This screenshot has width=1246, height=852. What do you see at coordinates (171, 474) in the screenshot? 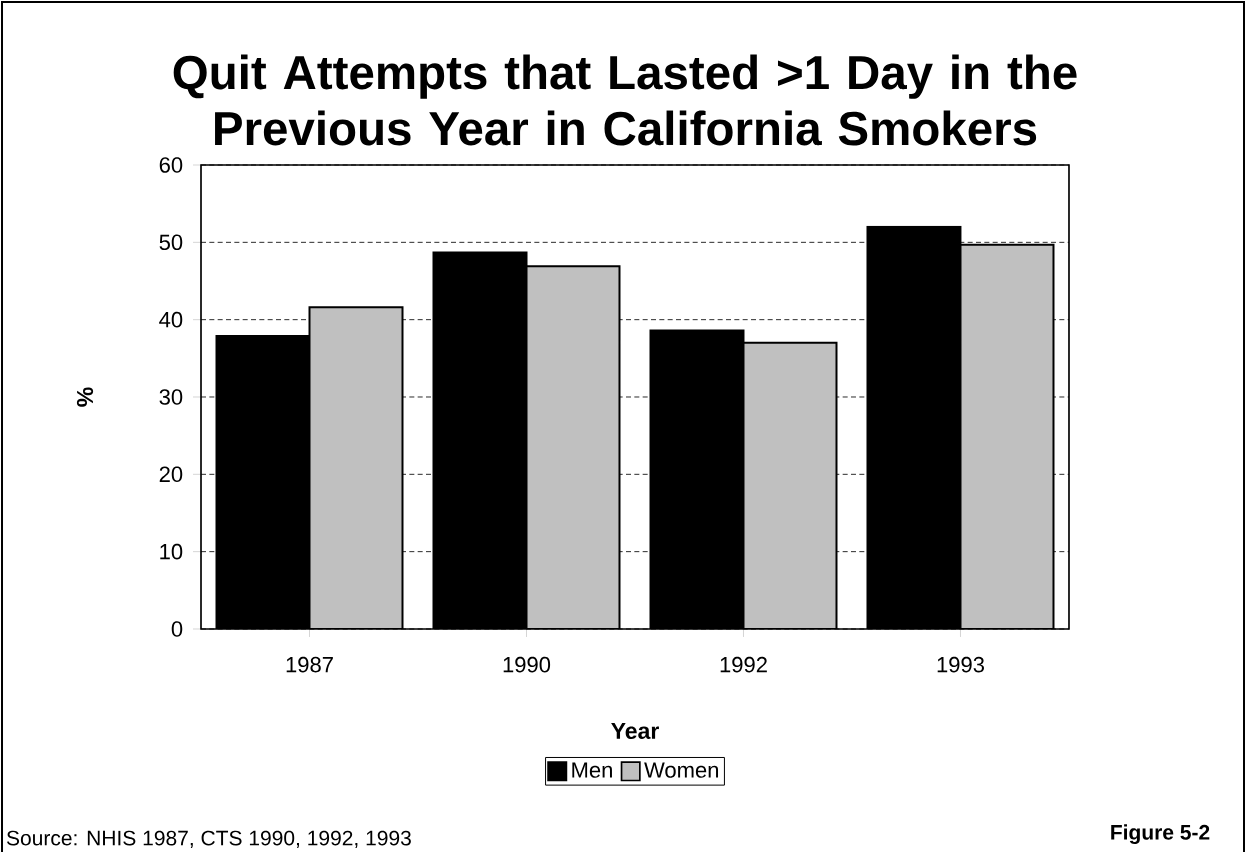
I see `y-tick-label: 20` at bounding box center [171, 474].